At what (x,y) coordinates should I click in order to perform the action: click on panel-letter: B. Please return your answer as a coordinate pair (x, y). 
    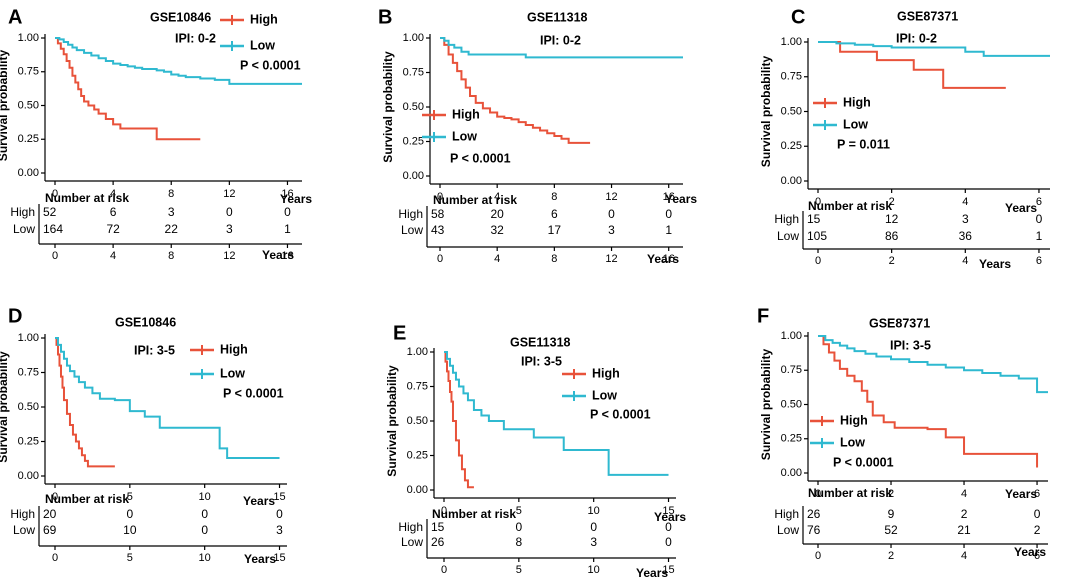
    Looking at the image, I should click on (385, 17).